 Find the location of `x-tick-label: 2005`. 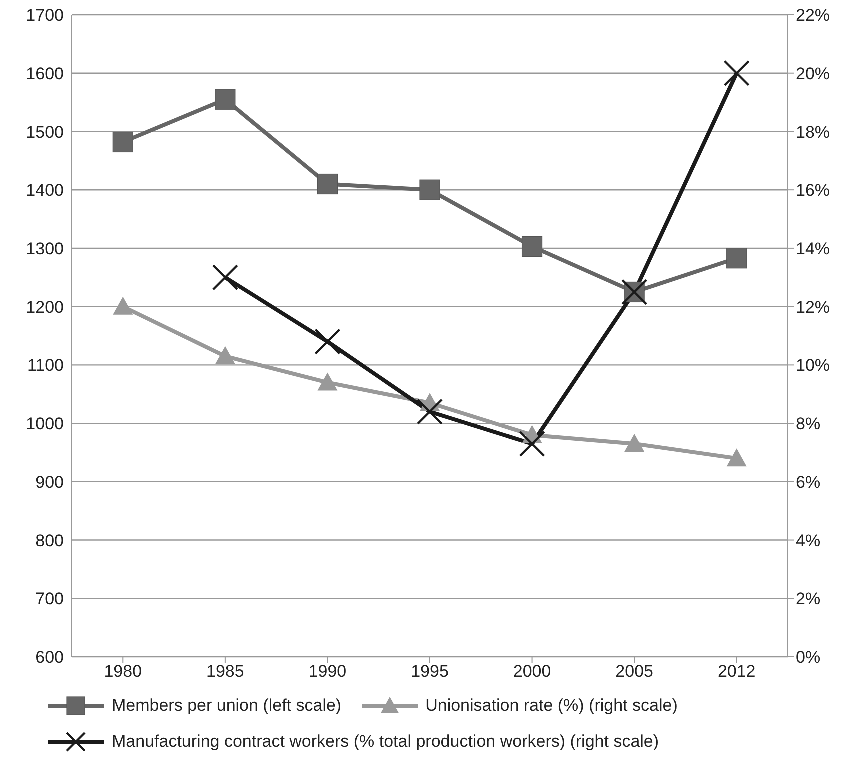

x-tick-label: 2005 is located at coordinates (635, 672).